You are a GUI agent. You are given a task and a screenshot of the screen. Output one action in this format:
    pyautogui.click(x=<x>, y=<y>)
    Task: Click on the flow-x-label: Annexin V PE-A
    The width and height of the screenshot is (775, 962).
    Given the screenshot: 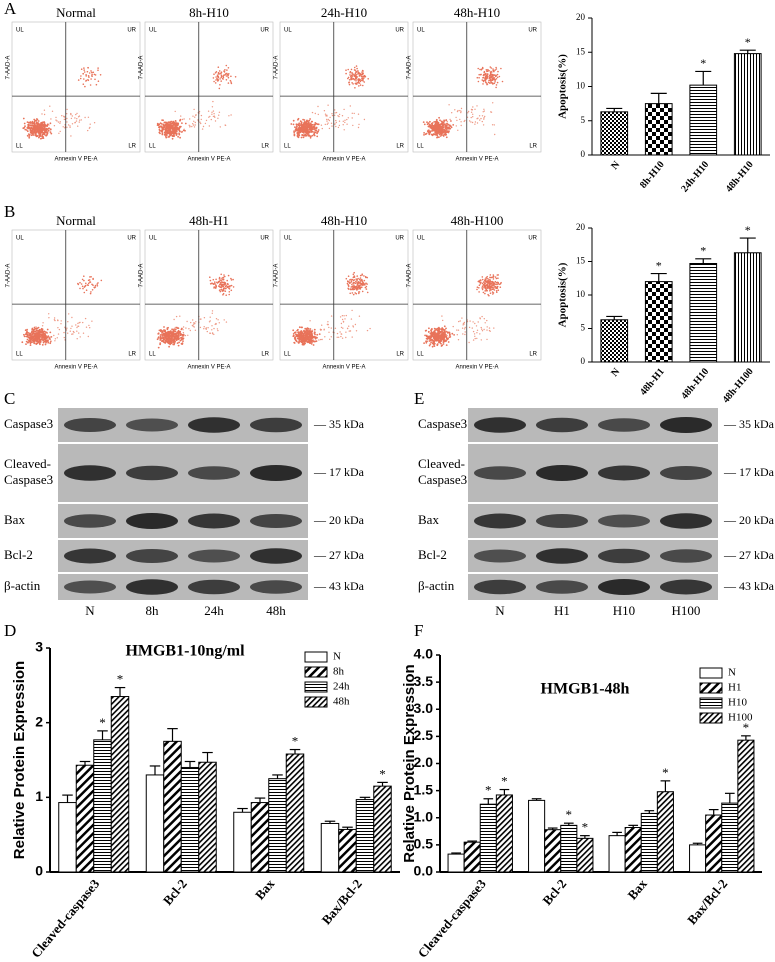 What is the action you would take?
    pyautogui.click(x=208, y=160)
    